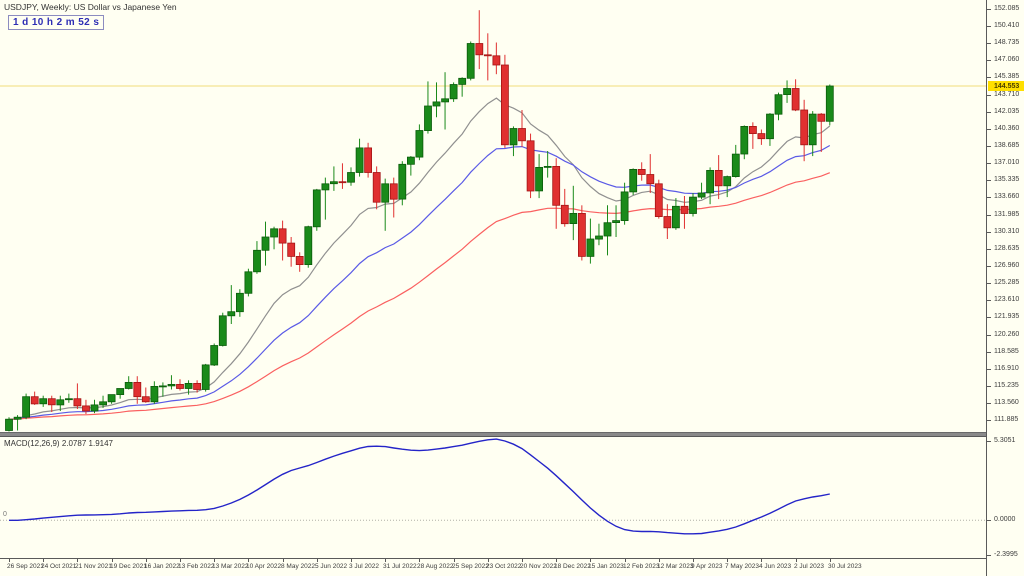  I want to click on time-axis-label: 9 Apr 2023, so click(707, 566).